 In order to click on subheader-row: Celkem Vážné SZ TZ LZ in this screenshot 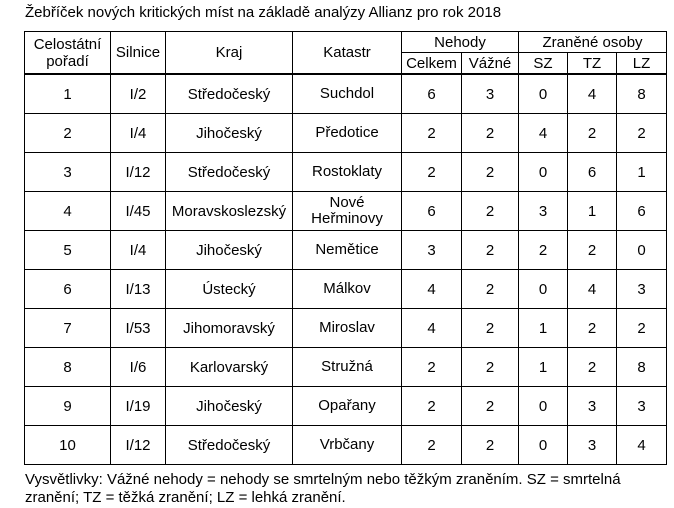, I will do `click(346, 63)`.